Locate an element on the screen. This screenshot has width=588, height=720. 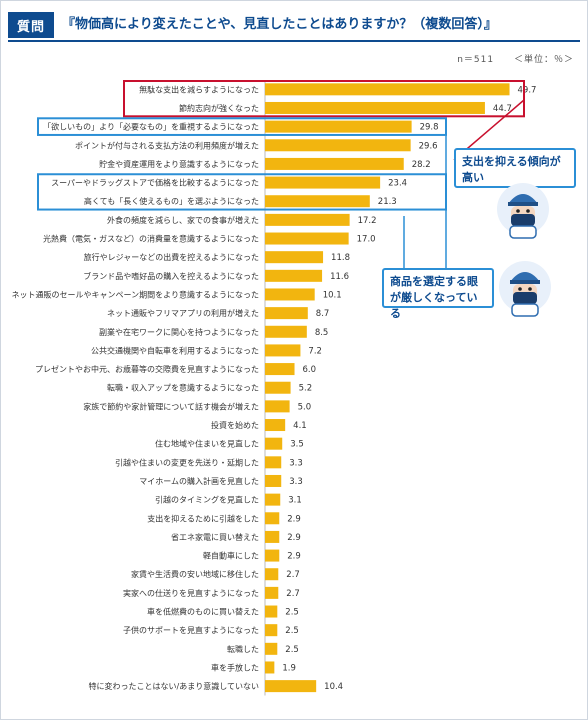
unit-label: ＜単位：％＞ is located at coordinates (543, 60).